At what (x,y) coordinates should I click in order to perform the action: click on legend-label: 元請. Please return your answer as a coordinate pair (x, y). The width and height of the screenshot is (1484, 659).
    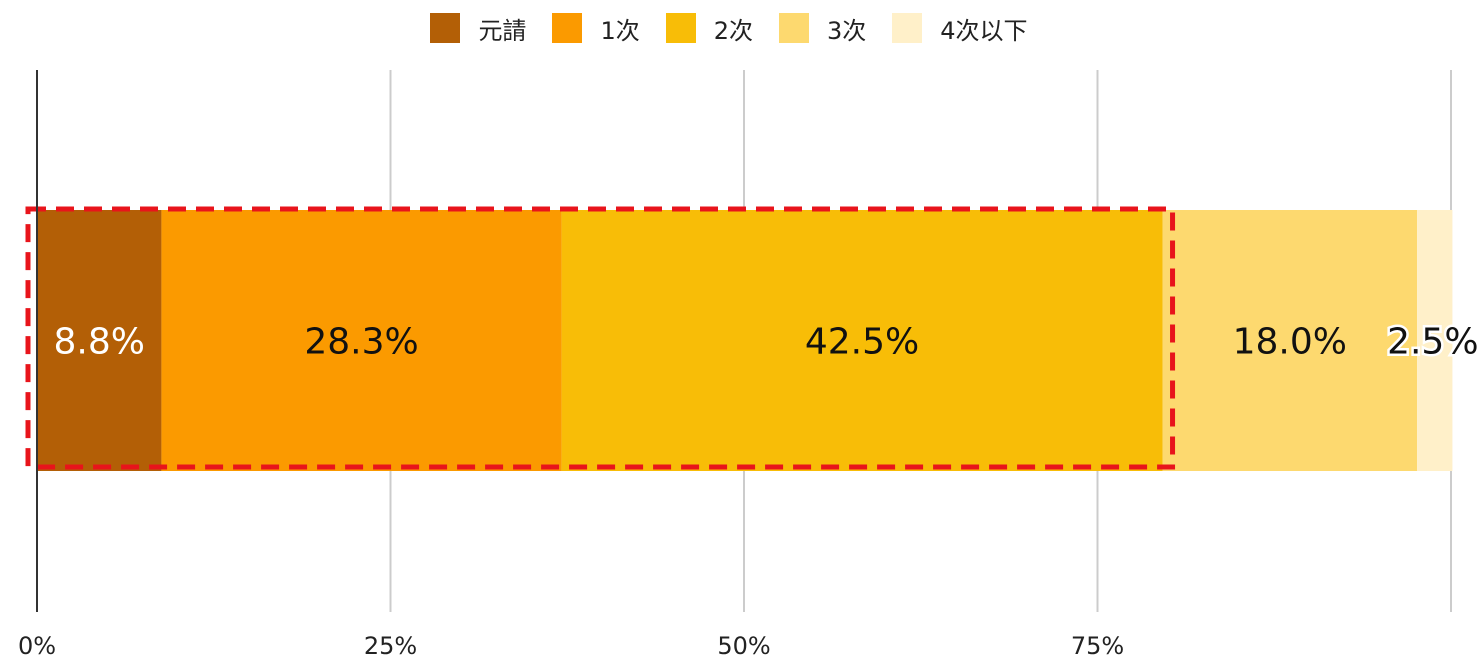
    Looking at the image, I should click on (502, 30).